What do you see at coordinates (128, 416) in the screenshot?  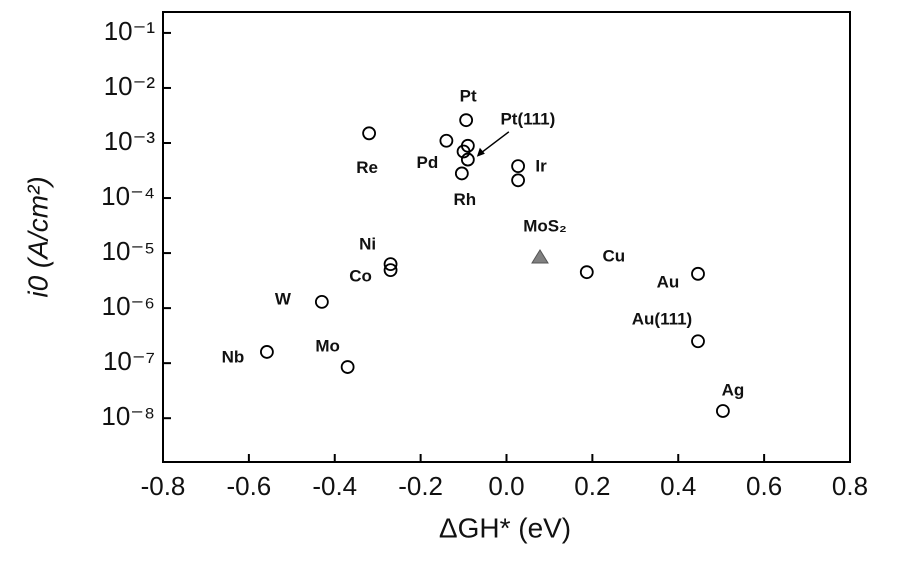 I see `y-tick-label: 10⁻⁸` at bounding box center [128, 416].